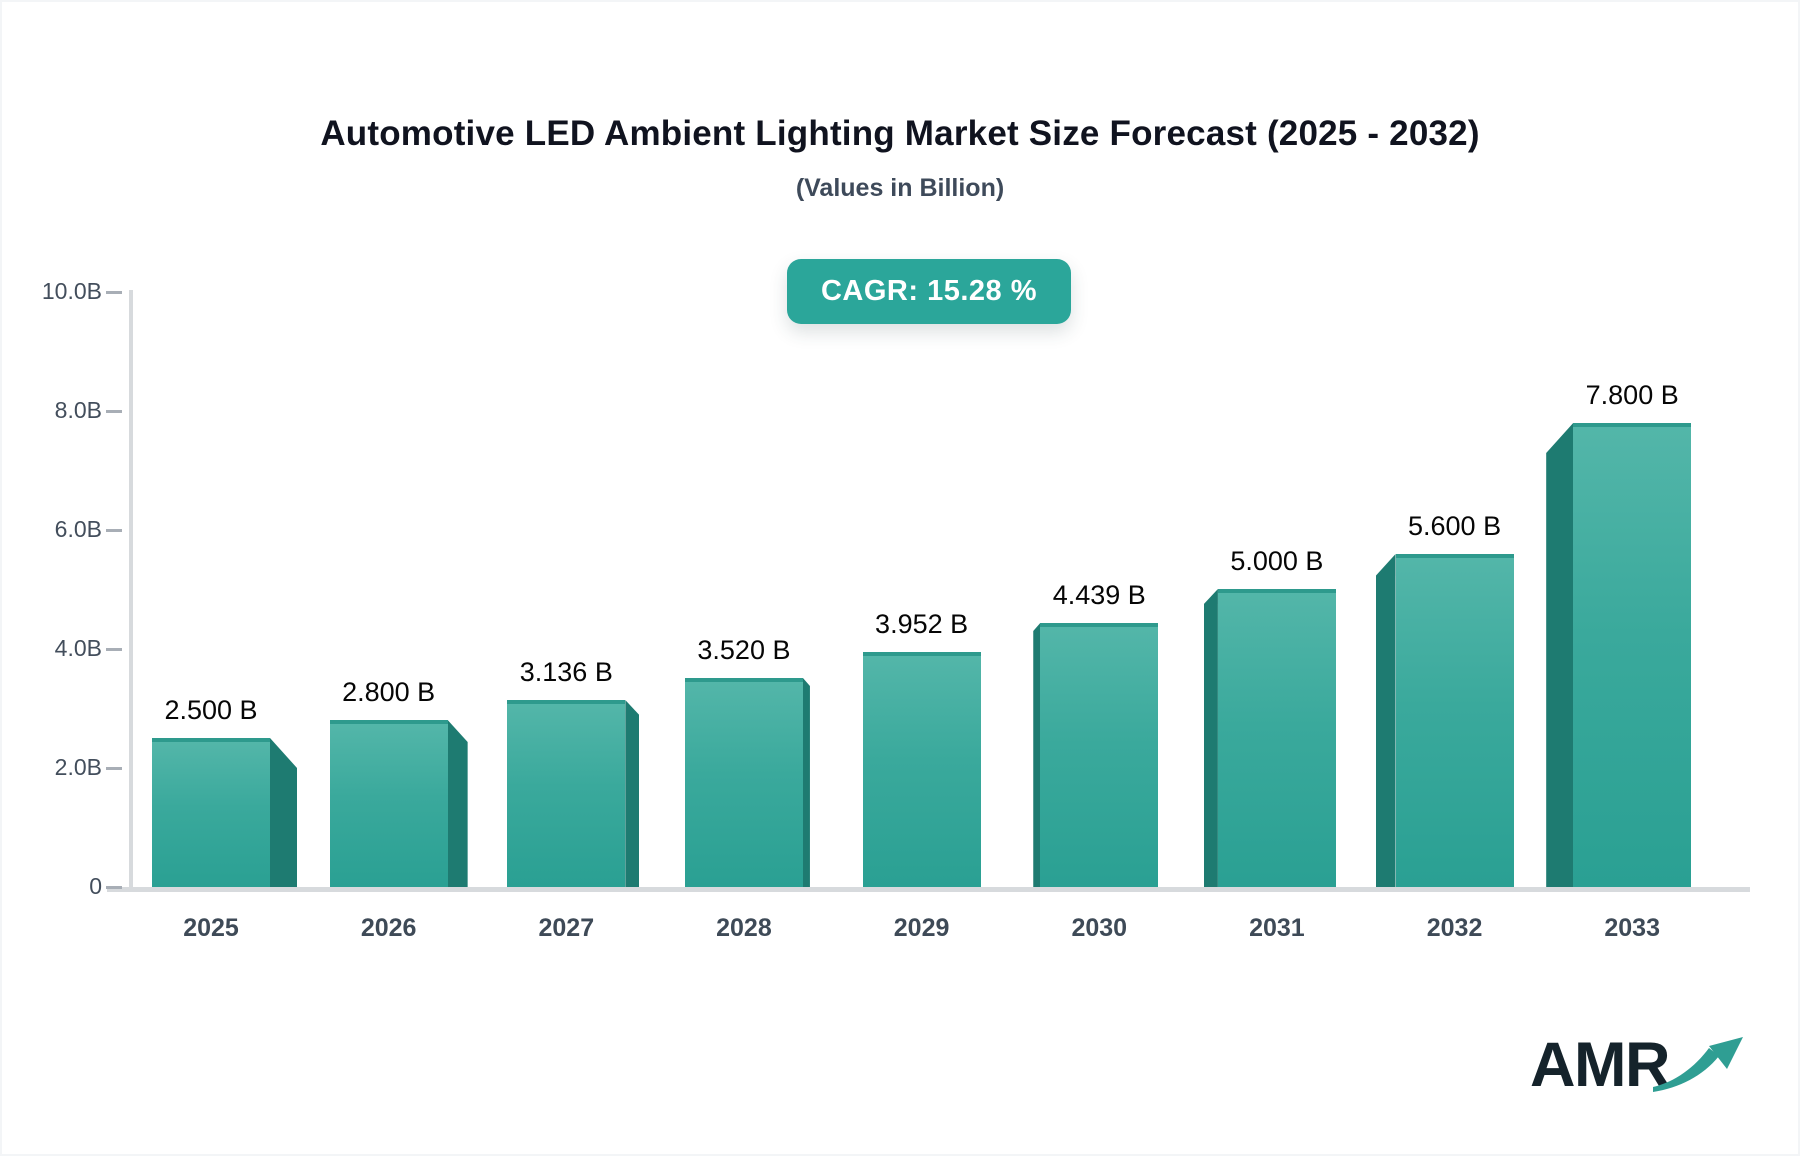  What do you see at coordinates (1600, 1065) in the screenshot?
I see `amr-logo-text: AMR` at bounding box center [1600, 1065].